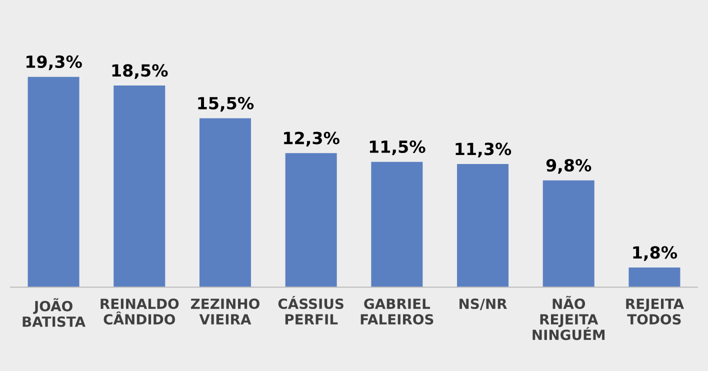 Image resolution: width=708 pixels, height=371 pixels. I want to click on x-tick-label: NS/NR, so click(483, 304).